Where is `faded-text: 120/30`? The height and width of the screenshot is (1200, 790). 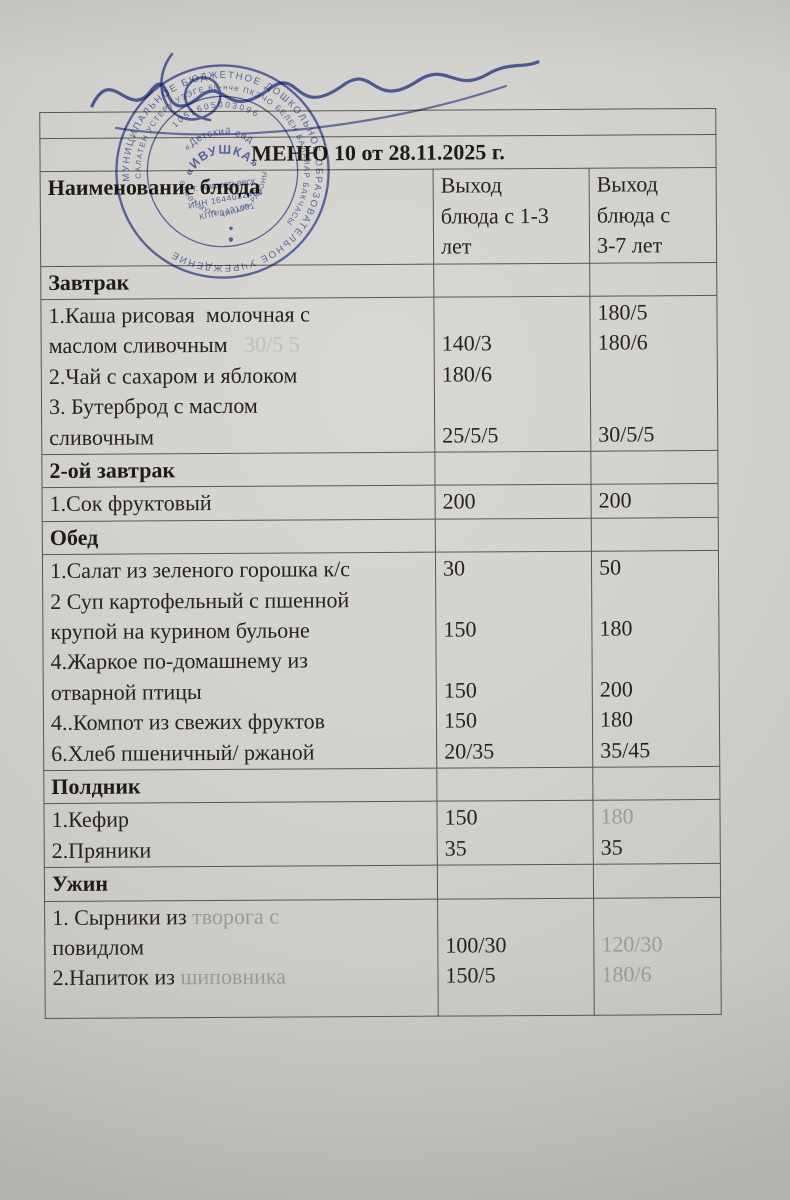 faded-text: 120/30 is located at coordinates (632, 944).